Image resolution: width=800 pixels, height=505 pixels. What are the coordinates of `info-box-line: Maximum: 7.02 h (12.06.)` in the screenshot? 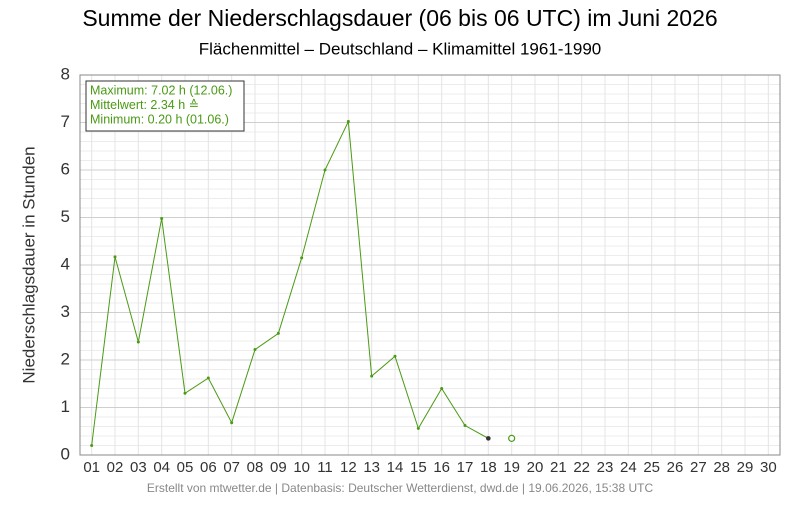 It's located at (161, 90).